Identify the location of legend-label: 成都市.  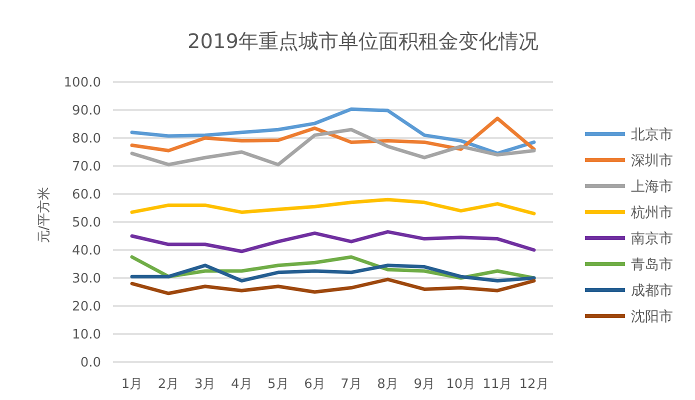
(652, 290).